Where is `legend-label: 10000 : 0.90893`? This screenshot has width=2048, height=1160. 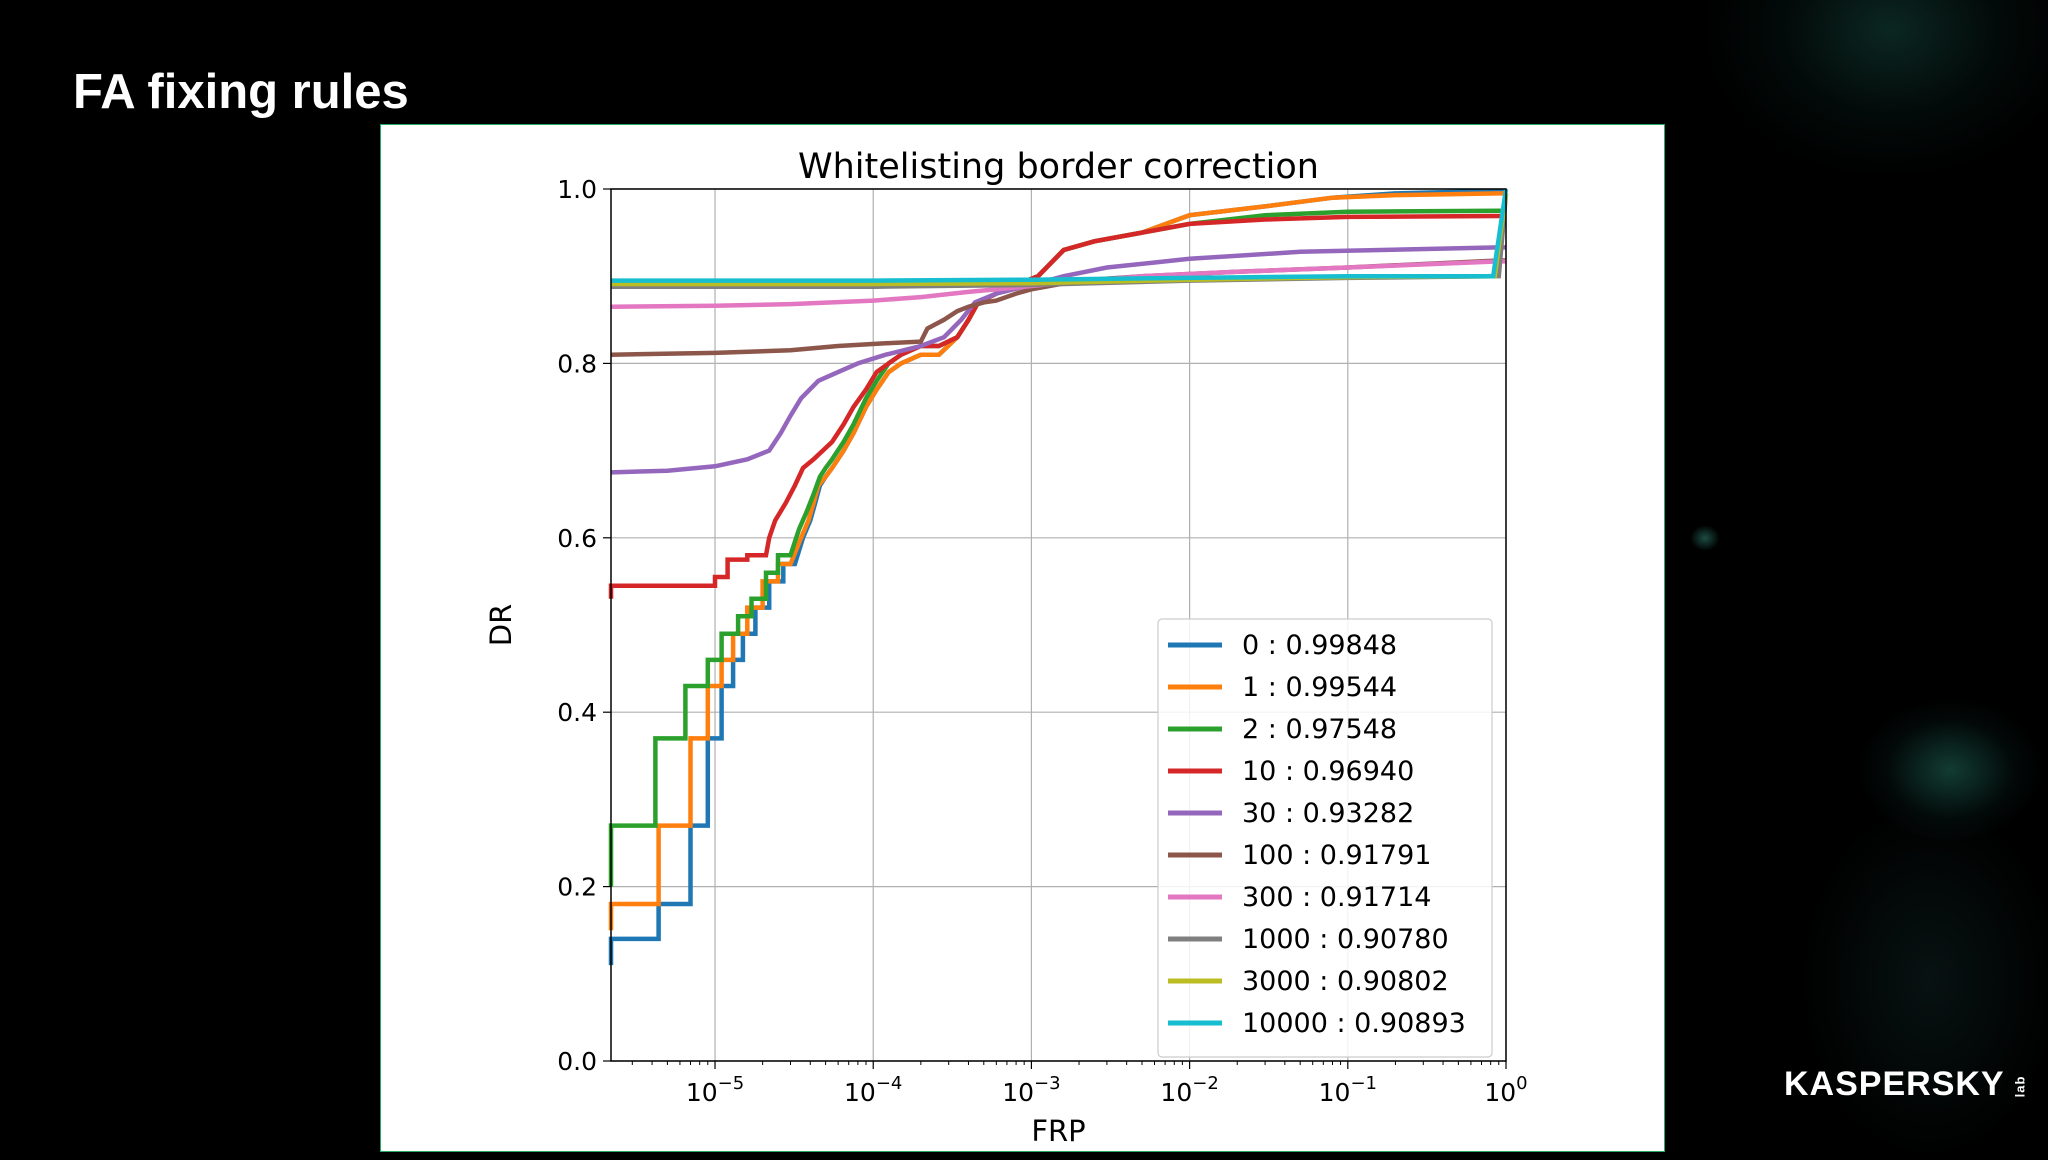
legend-label: 10000 : 0.90893 is located at coordinates (1354, 1023).